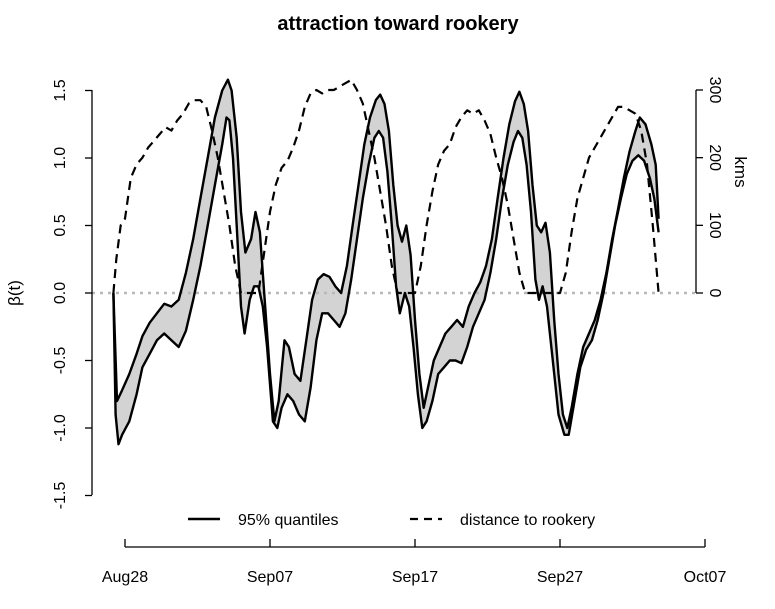 This screenshot has height=609, width=775. What do you see at coordinates (270, 577) in the screenshot?
I see `x-tick-label-1: Sep07` at bounding box center [270, 577].